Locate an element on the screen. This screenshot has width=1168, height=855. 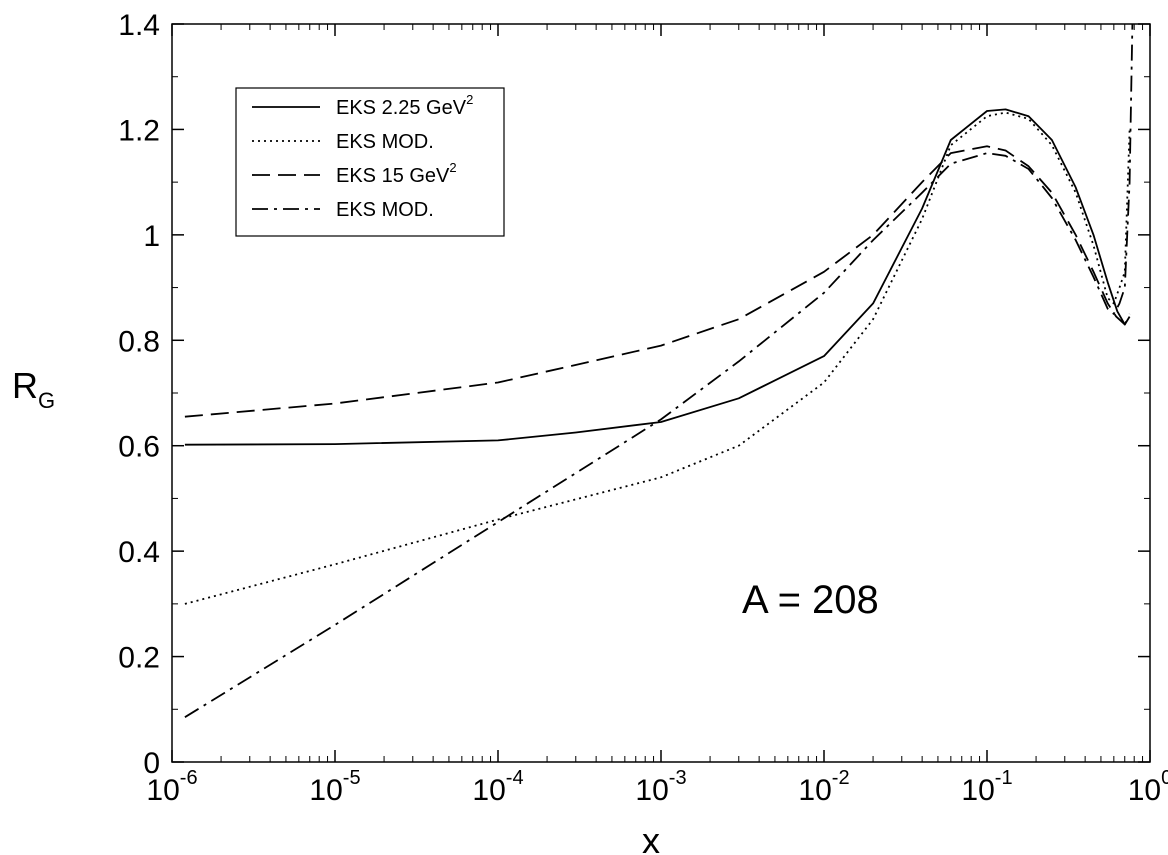
legend: EKS 2.25 GeV2 EKS MOD. EKS 15 GeV2 EKS MOD. is located at coordinates (370, 162).